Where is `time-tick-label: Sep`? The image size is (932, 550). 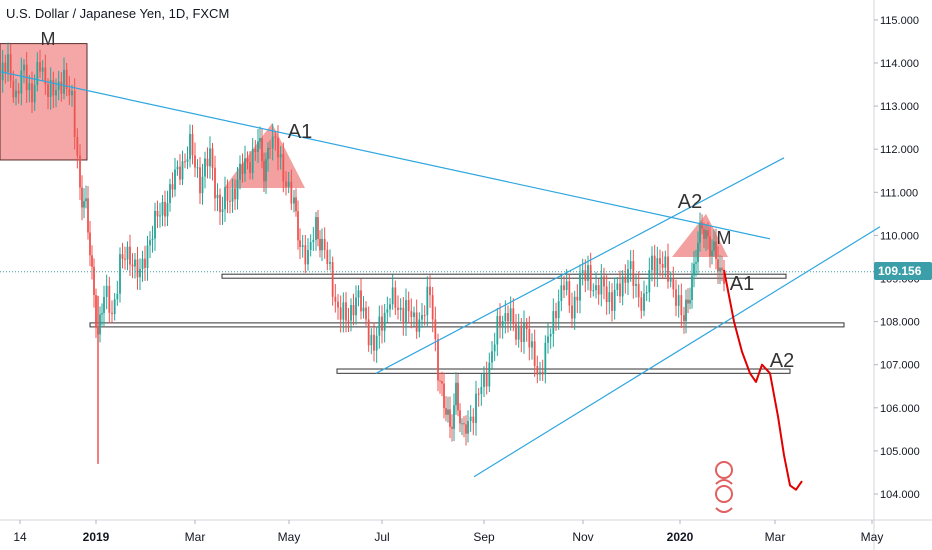 time-tick-label: Sep is located at coordinates (484, 537).